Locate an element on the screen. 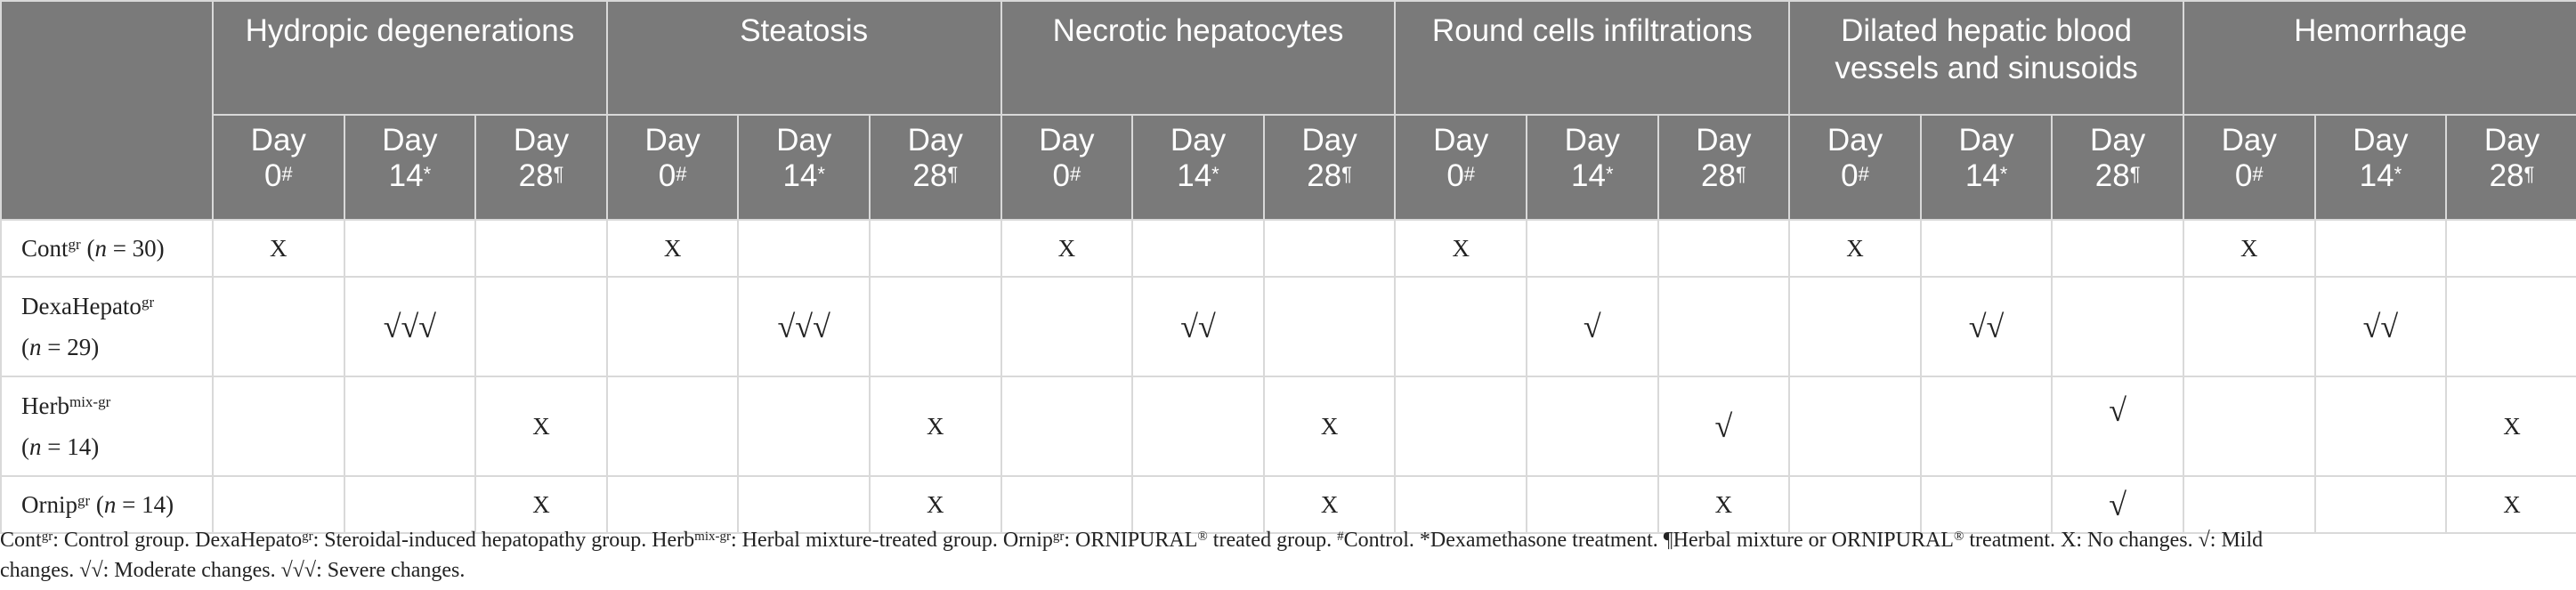  footnote-text: : Control group. DexaHepato is located at coordinates (178, 540).